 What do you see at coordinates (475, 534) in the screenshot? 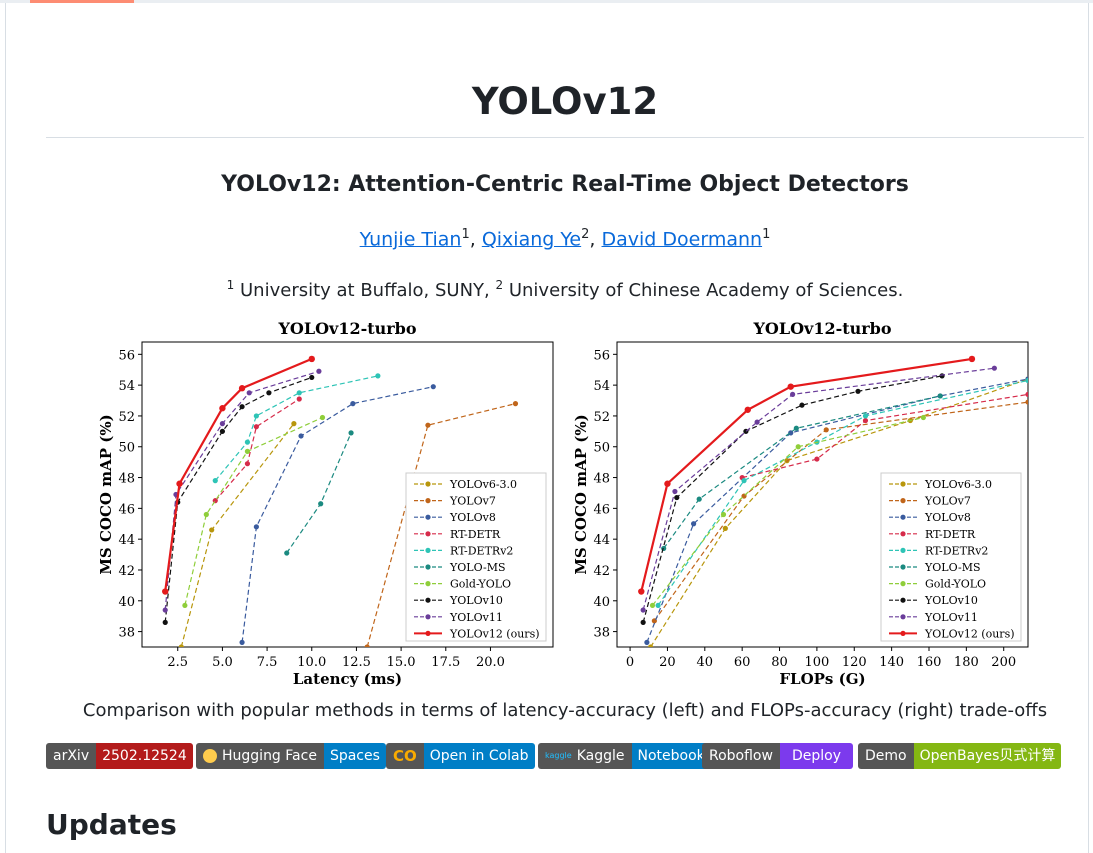
I see `legend-label: RT-DETR` at bounding box center [475, 534].